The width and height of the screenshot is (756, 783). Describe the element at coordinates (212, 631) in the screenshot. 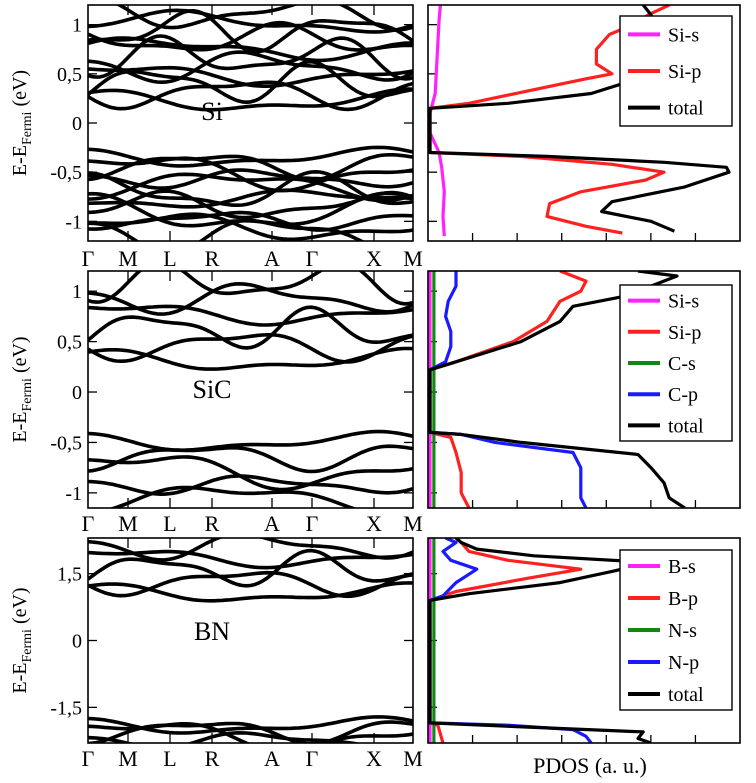

I see `panel-title: BN` at that location.